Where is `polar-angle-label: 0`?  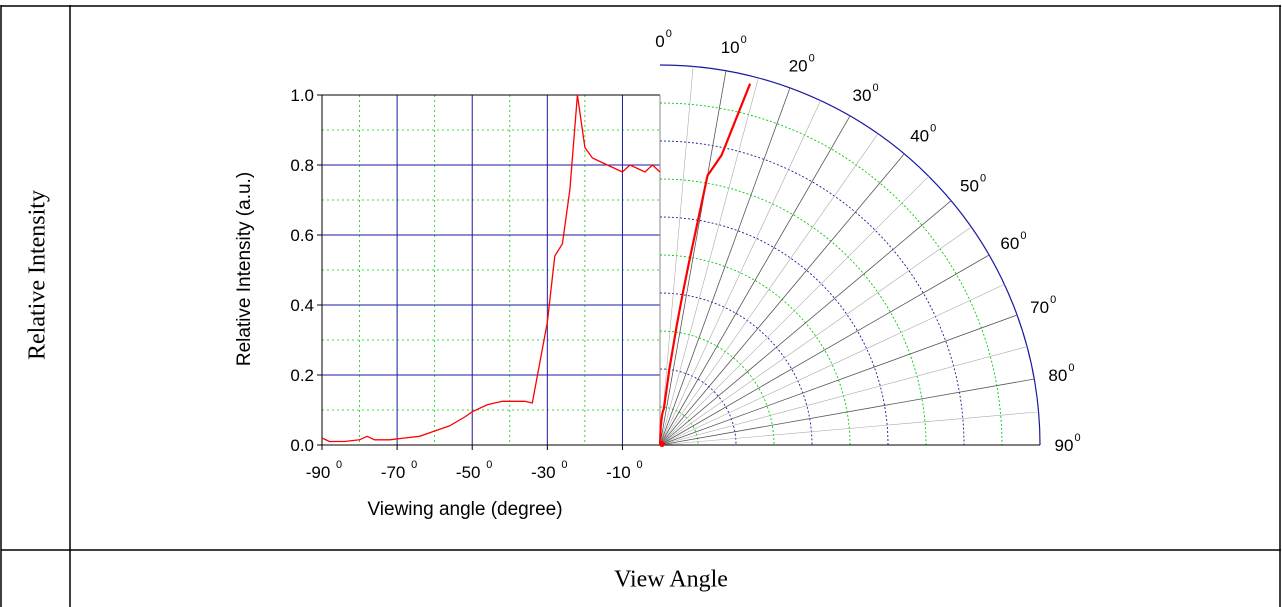 polar-angle-label: 0 is located at coordinates (659, 41).